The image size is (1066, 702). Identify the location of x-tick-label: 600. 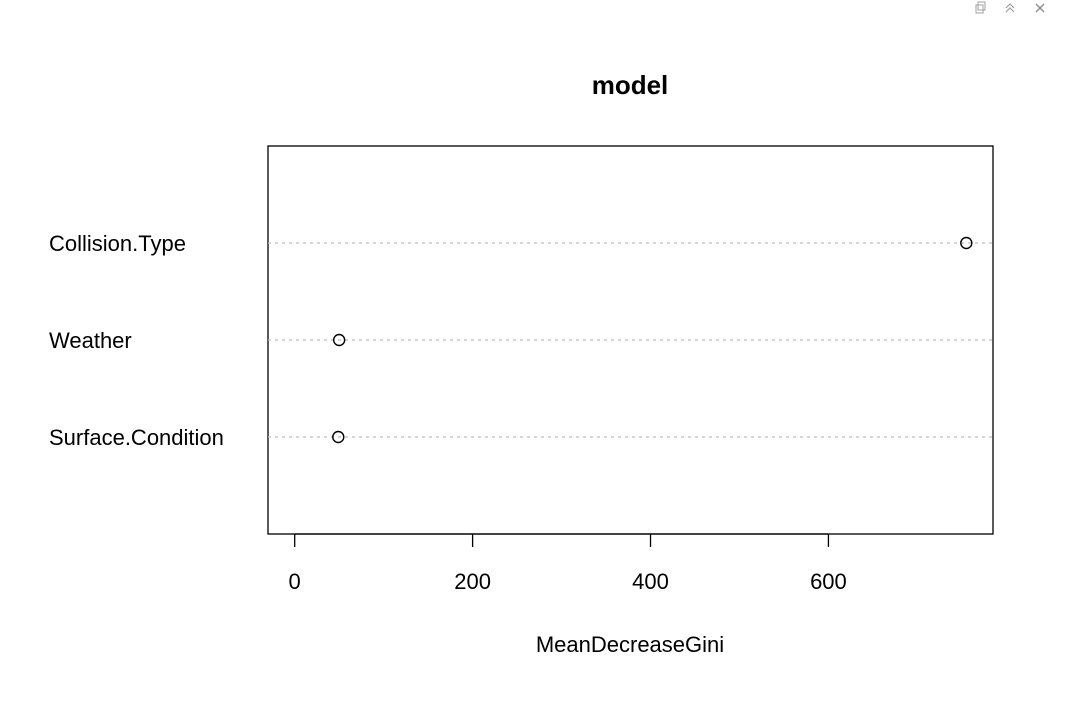
(828, 581).